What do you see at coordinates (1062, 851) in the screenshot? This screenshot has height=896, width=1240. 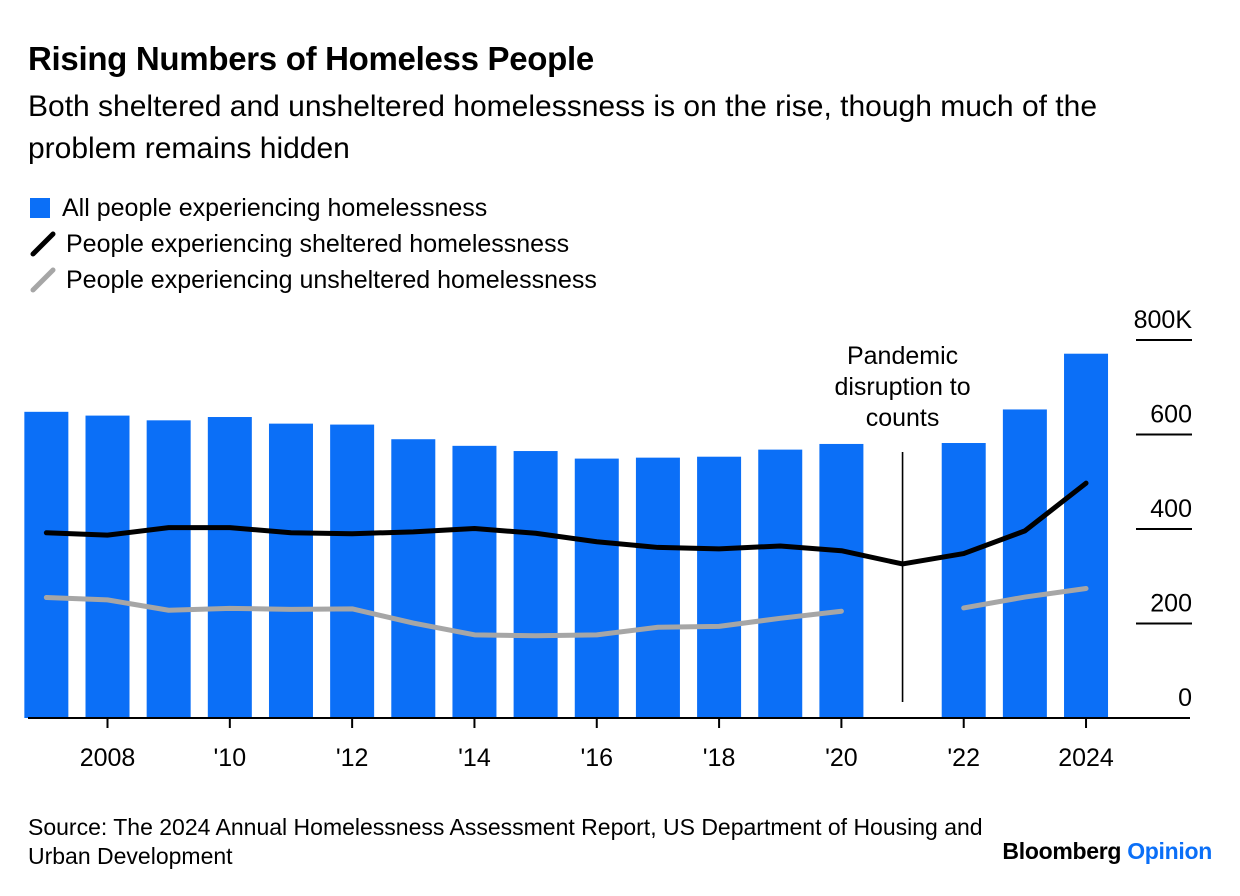 I see `brand-name: Bloomberg` at bounding box center [1062, 851].